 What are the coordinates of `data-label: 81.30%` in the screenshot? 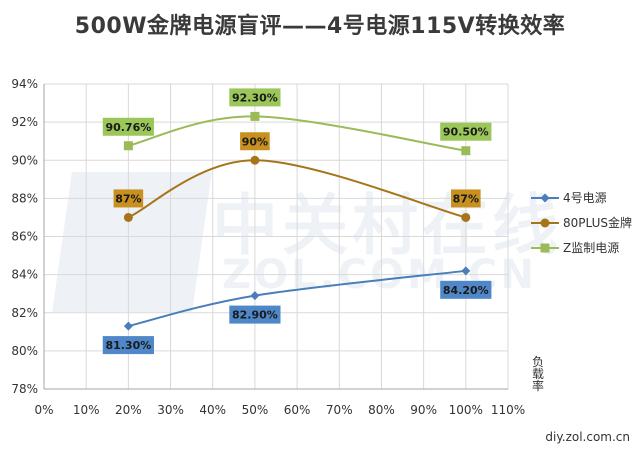 It's located at (128, 345).